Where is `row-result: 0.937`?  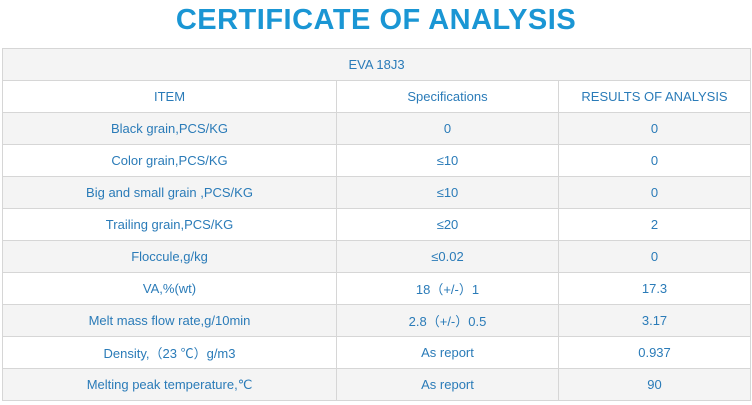
row-result: 0.937 is located at coordinates (654, 352).